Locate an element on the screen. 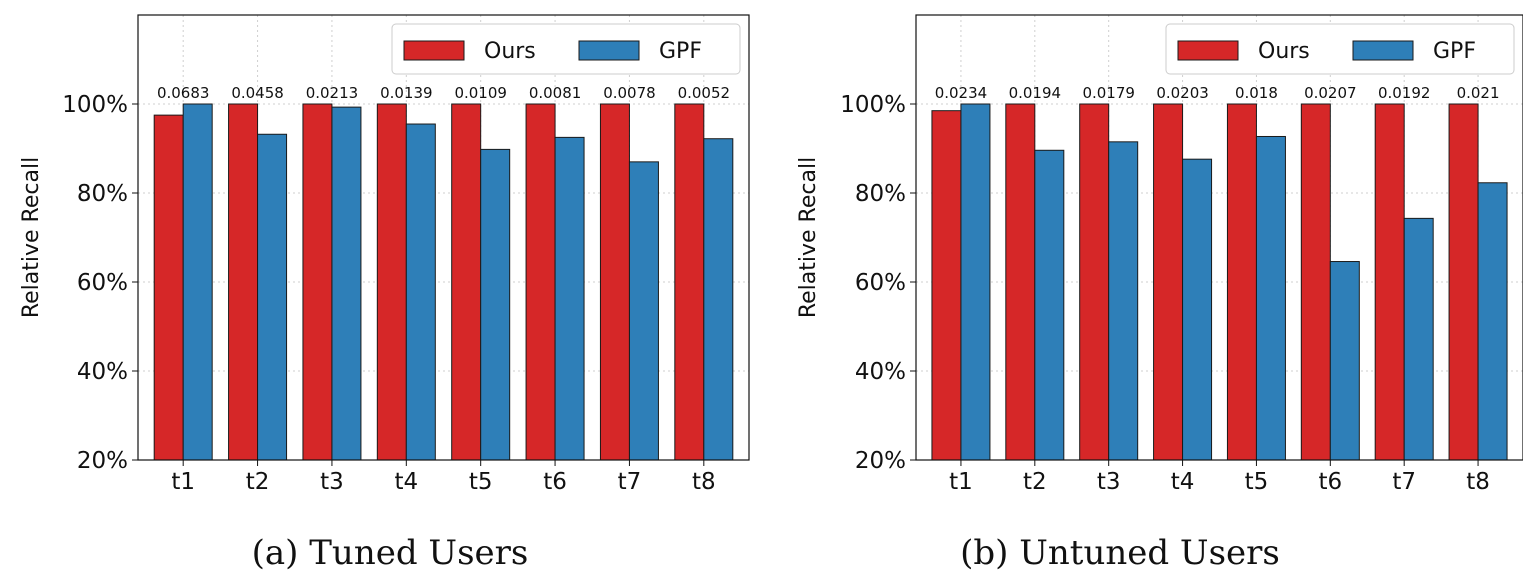 Image resolution: width=1523 pixels, height=579 pixels. data-label-t5: 0.0109 is located at coordinates (480, 93).